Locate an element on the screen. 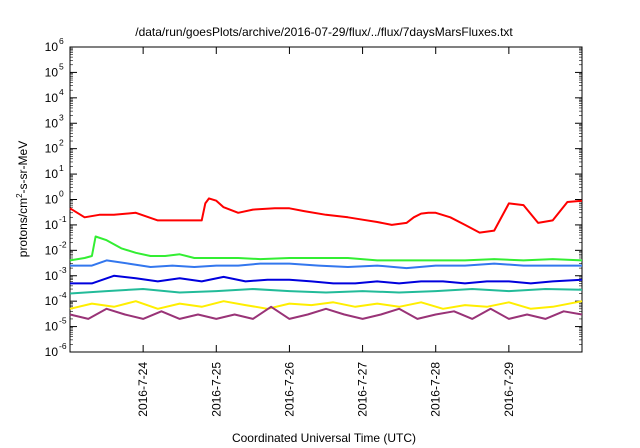 This screenshot has width=640, height=448. x-tick-label: 2016-7-28 is located at coordinates (436, 389).